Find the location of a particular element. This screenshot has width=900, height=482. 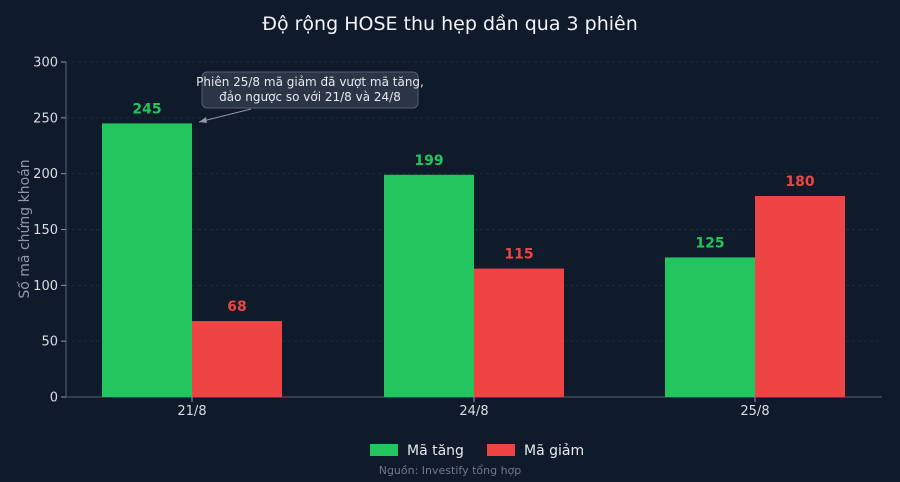

x-tick-label: 21/8 is located at coordinates (191, 411).